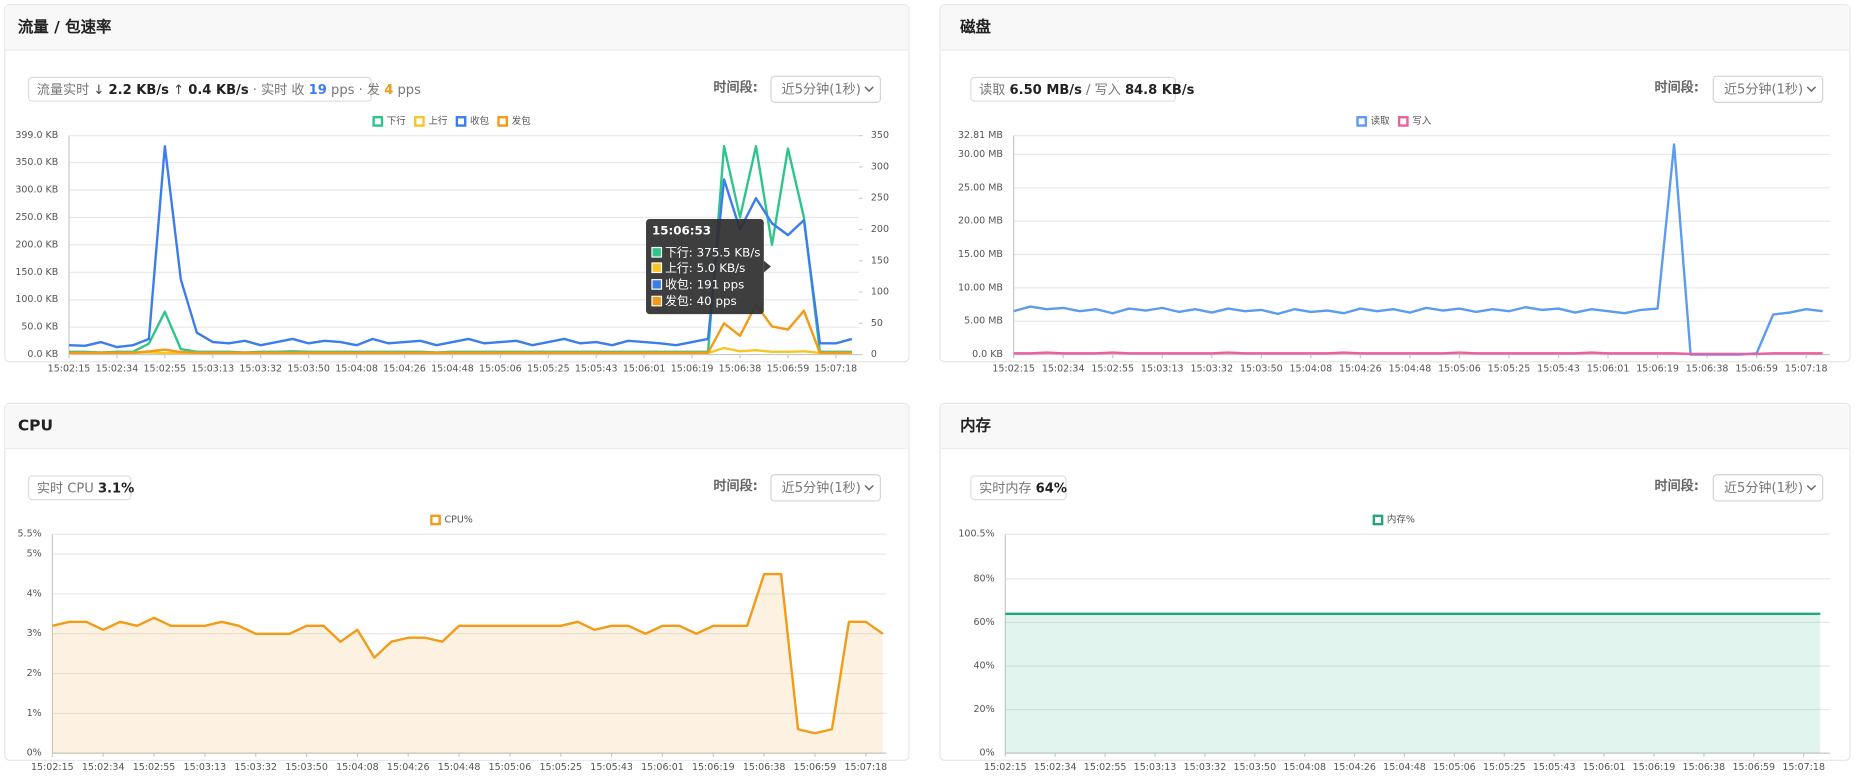 This screenshot has height=777, width=1856. I want to click on y2-tick-label: 150, so click(880, 260).